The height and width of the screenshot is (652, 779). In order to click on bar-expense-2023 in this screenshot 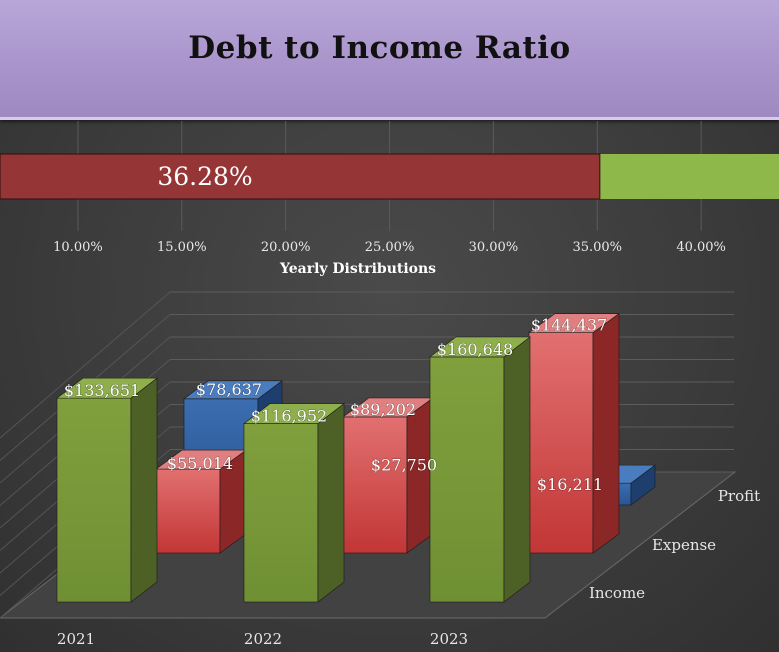, I will do `click(574, 433)`.